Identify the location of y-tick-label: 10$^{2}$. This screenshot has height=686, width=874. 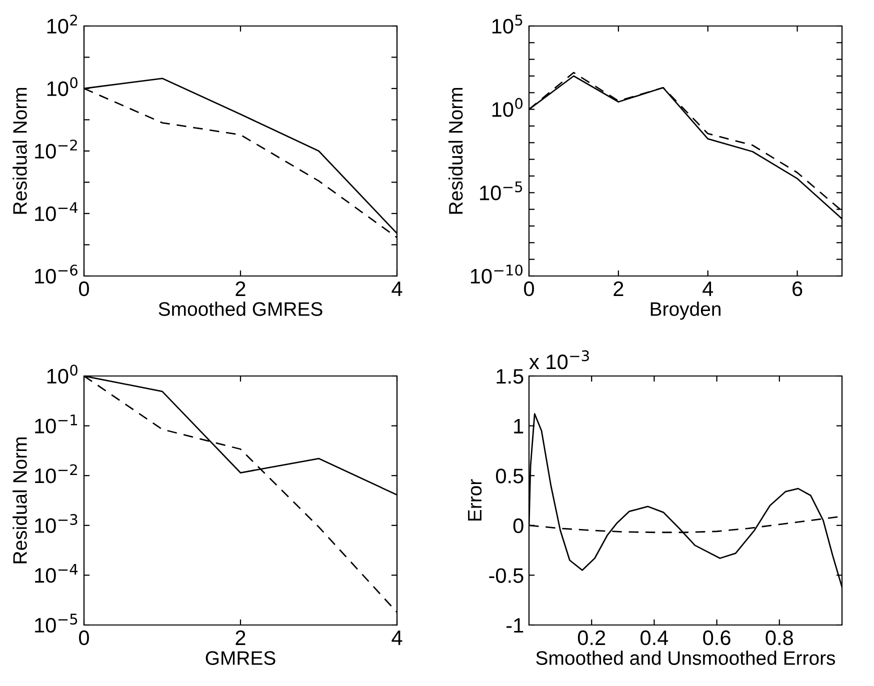
(62, 24).